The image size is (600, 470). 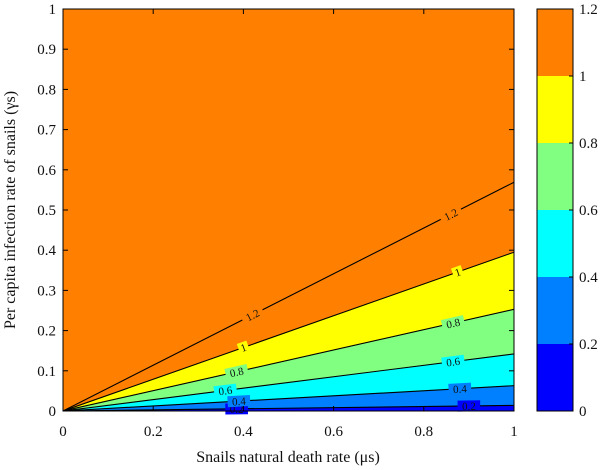 What do you see at coordinates (46, 50) in the screenshot?
I see `y-tick-label: 0.9` at bounding box center [46, 50].